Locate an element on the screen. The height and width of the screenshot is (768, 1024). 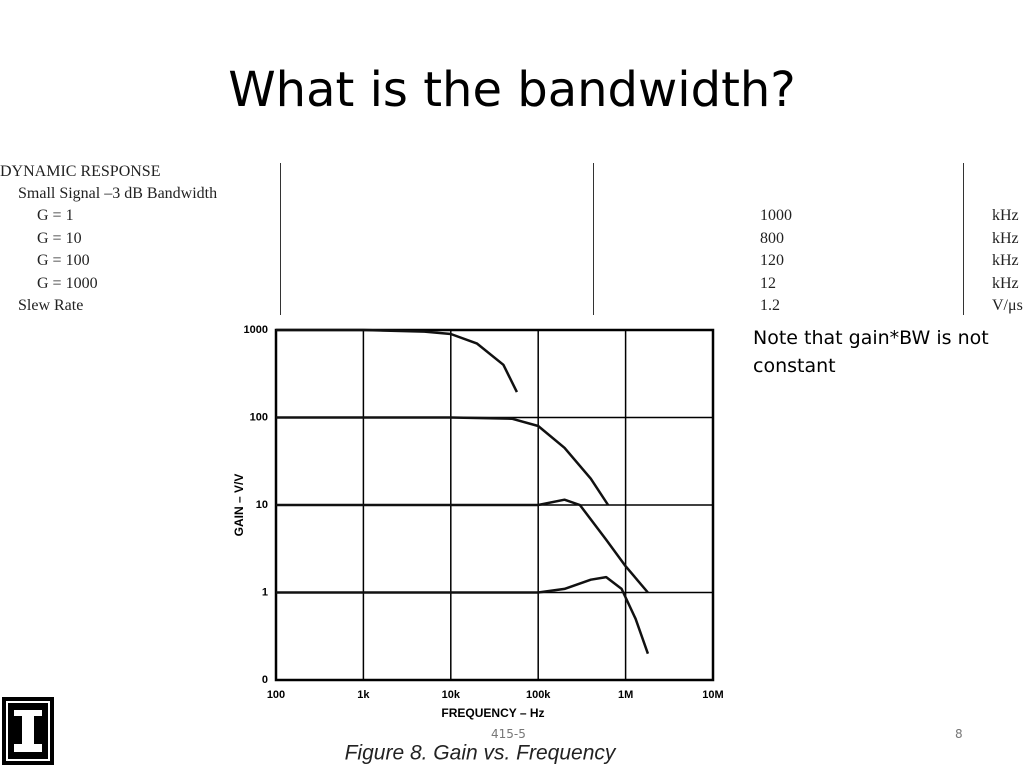
x-tick-label: 1k is located at coordinates (363, 695).